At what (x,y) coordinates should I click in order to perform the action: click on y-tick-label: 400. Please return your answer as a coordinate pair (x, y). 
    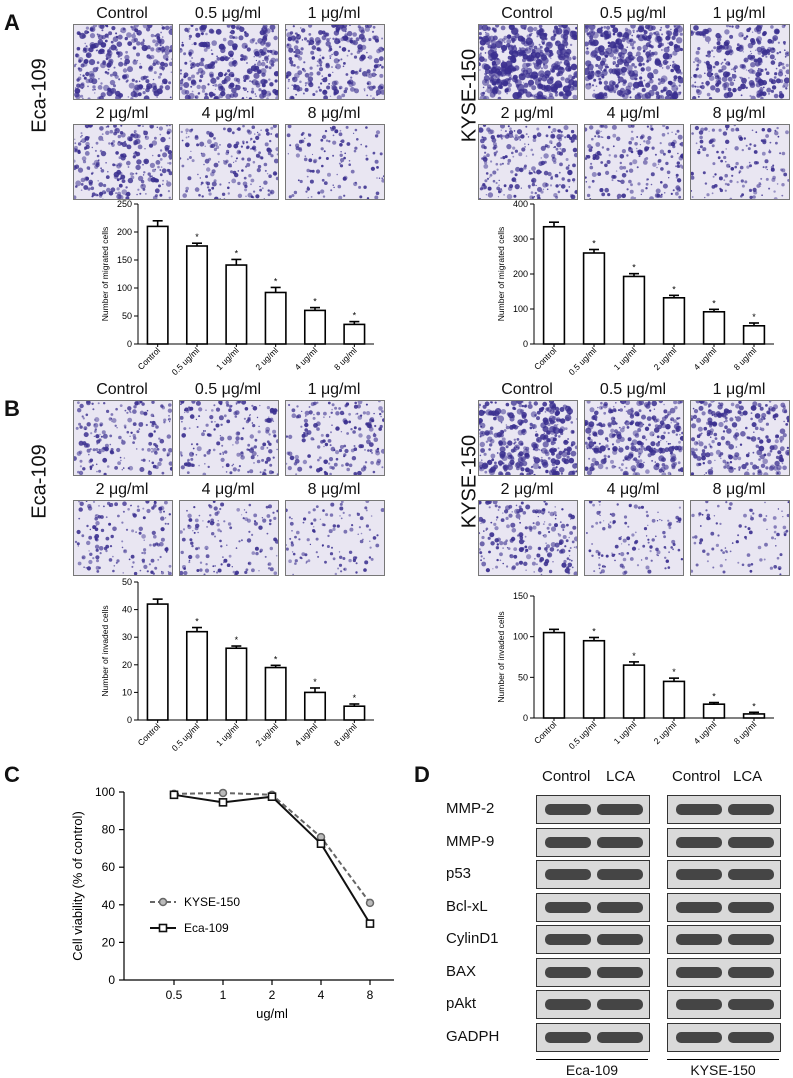
    Looking at the image, I should click on (520, 204).